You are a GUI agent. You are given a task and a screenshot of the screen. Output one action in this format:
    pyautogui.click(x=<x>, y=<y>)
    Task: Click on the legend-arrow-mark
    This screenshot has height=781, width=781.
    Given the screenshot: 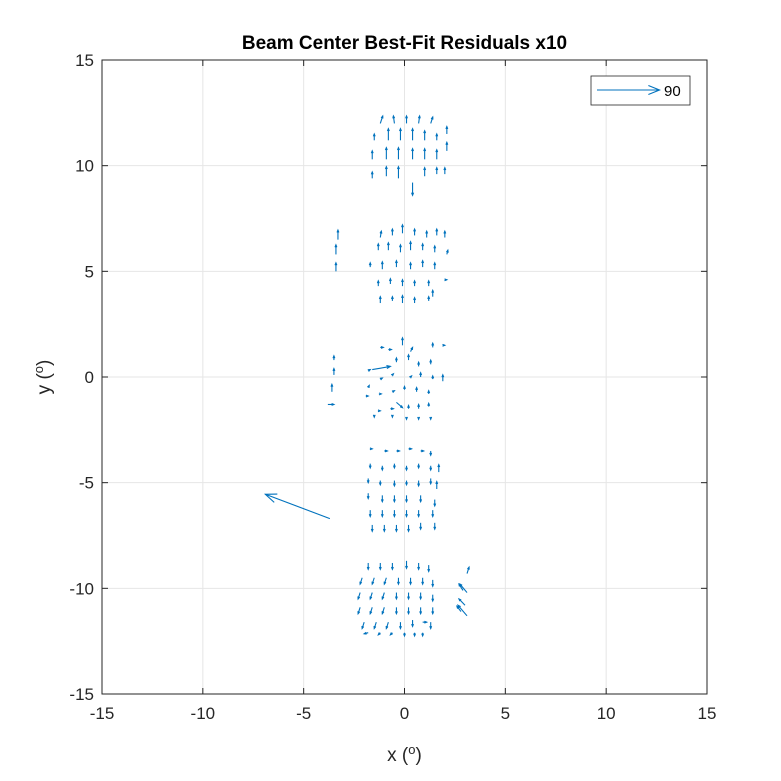 What is the action you would take?
    pyautogui.click(x=629, y=90)
    